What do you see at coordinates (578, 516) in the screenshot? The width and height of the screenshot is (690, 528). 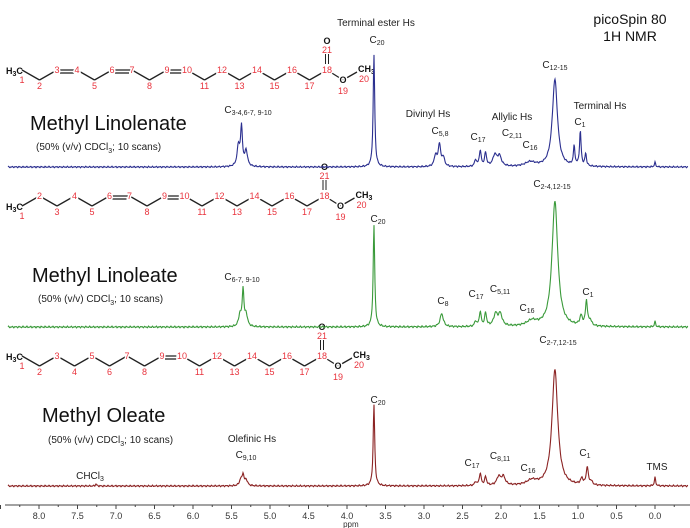 I see `x-tick-label: 1.0` at bounding box center [578, 516].